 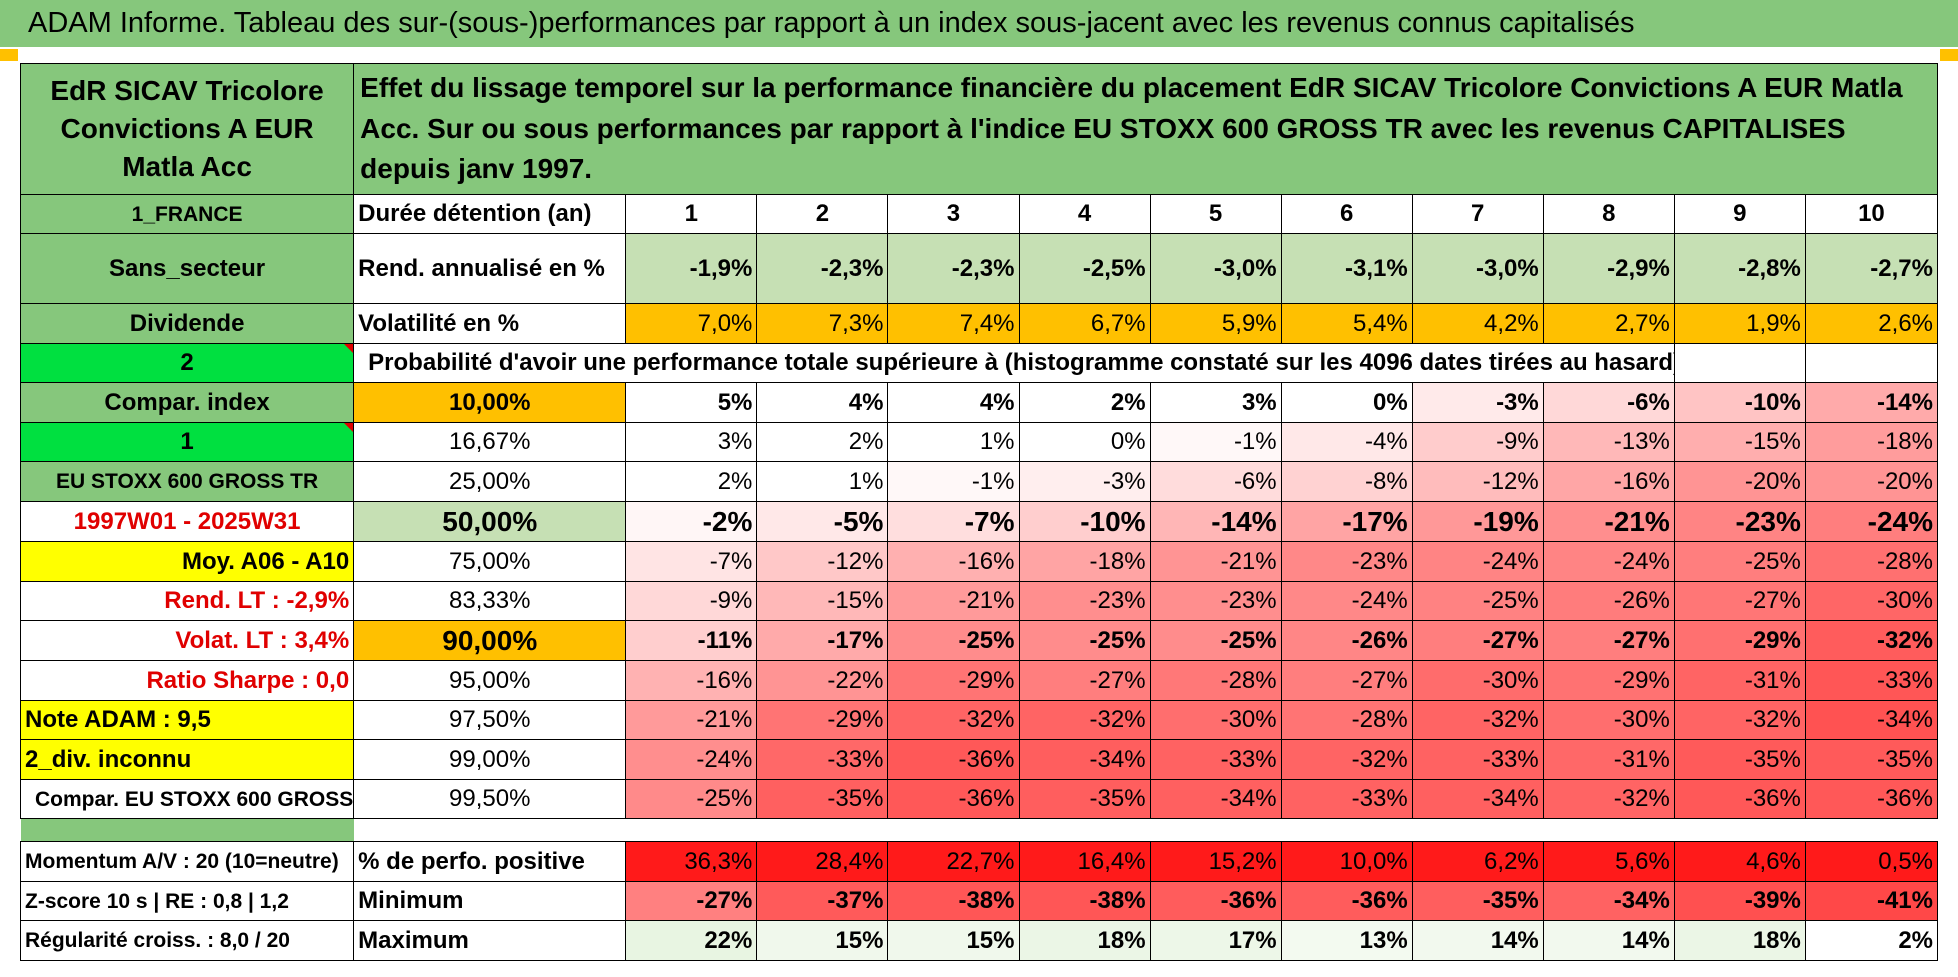 I want to click on quantile-value: -31%, so click(x=1608, y=759).